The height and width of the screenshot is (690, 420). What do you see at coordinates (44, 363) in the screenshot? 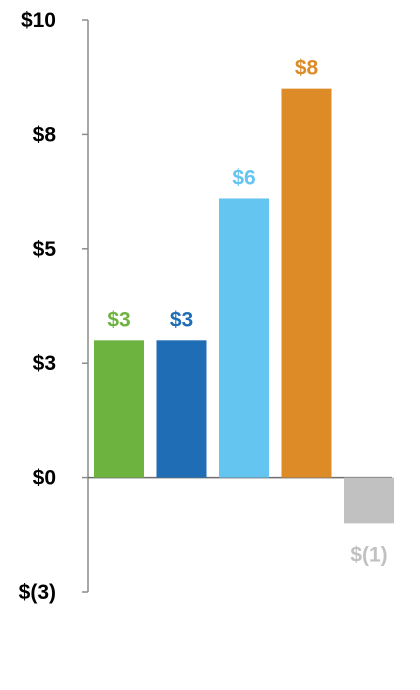
I see `y-tick-label: $3` at bounding box center [44, 363].